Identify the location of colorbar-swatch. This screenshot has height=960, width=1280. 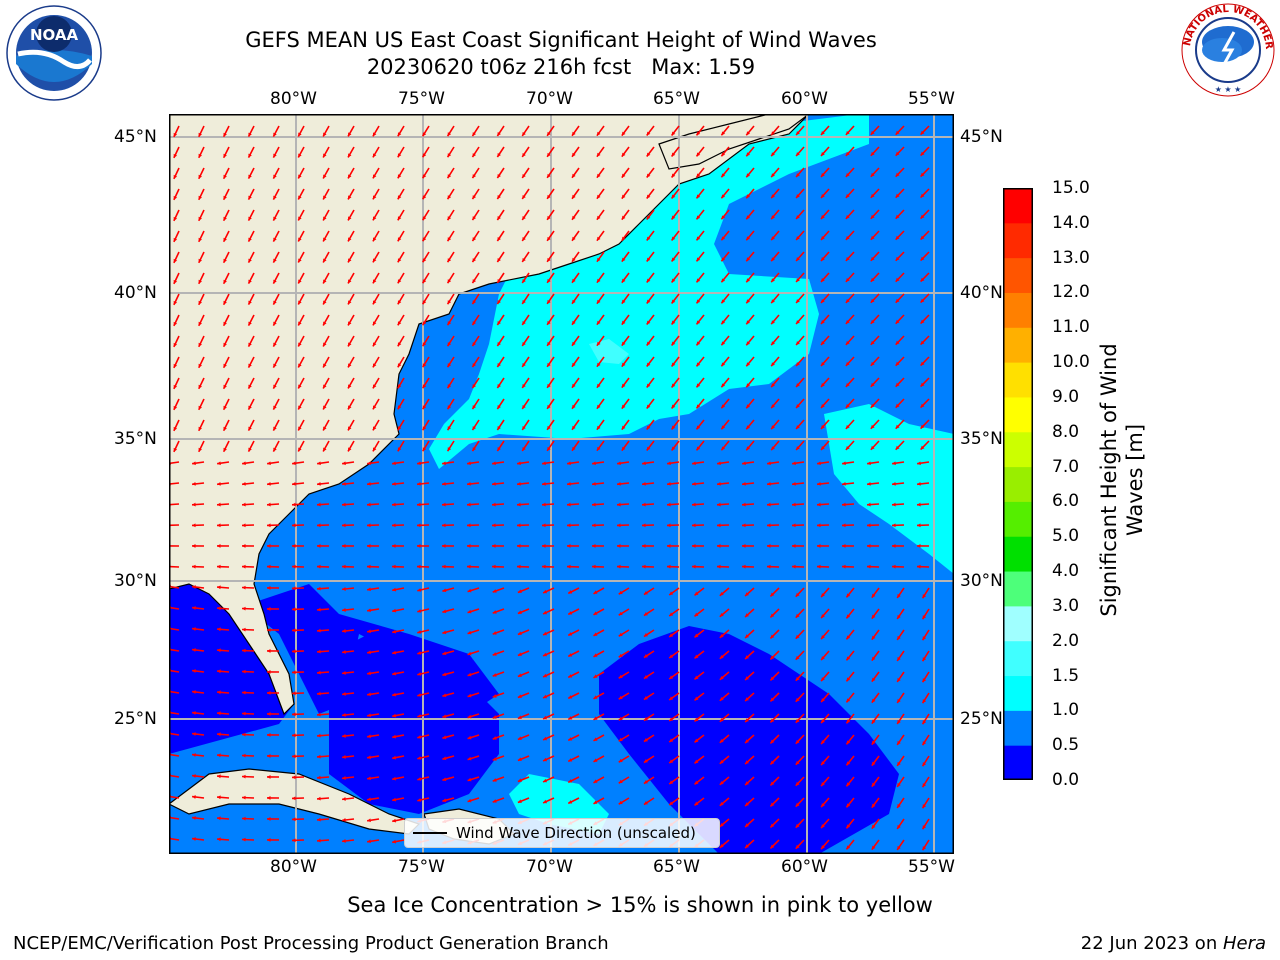
(1018, 623).